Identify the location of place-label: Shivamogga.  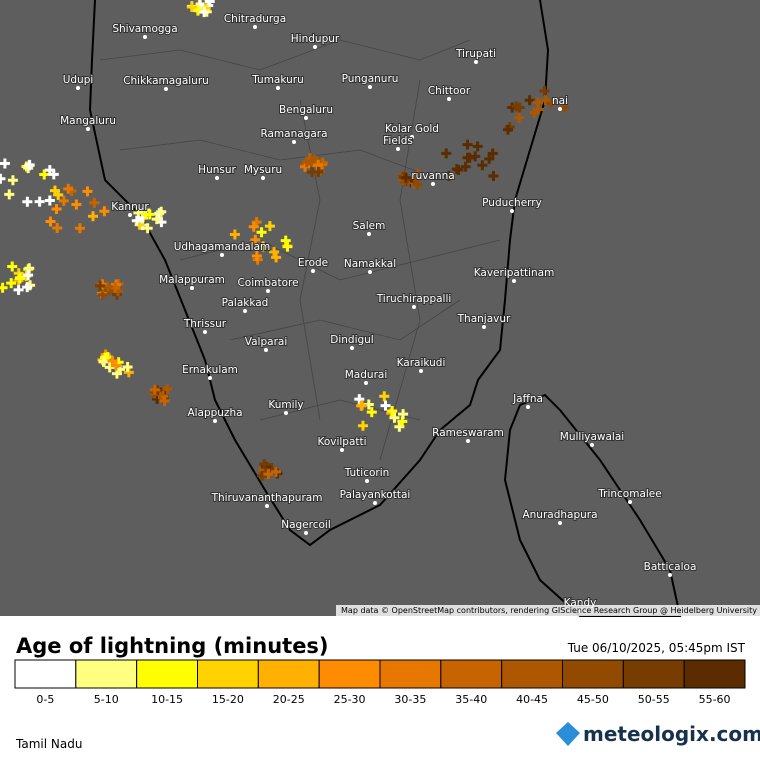
(144, 29).